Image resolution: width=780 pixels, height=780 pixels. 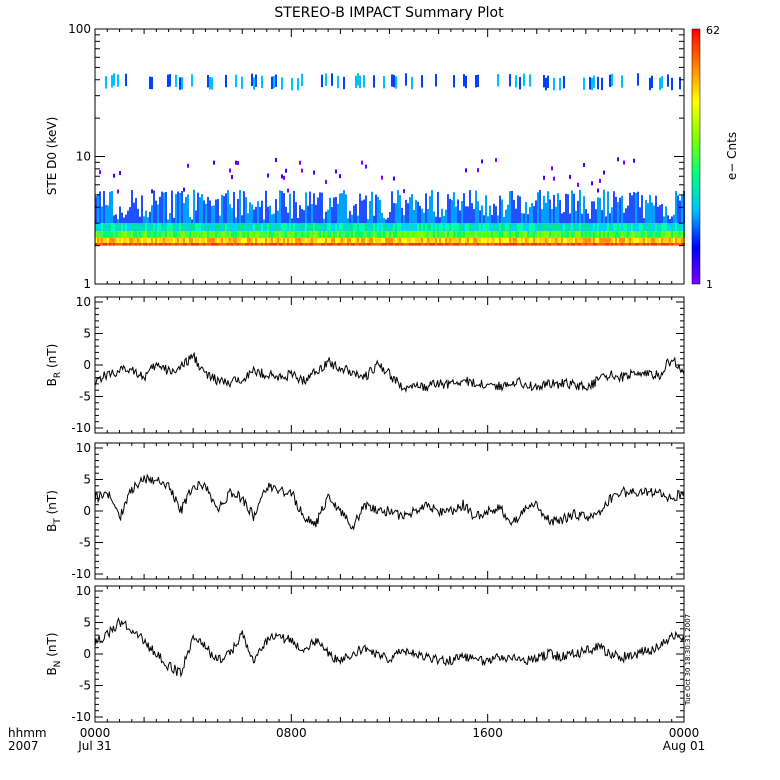 I want to click on y-tick-label: 0, so click(x=87, y=654).